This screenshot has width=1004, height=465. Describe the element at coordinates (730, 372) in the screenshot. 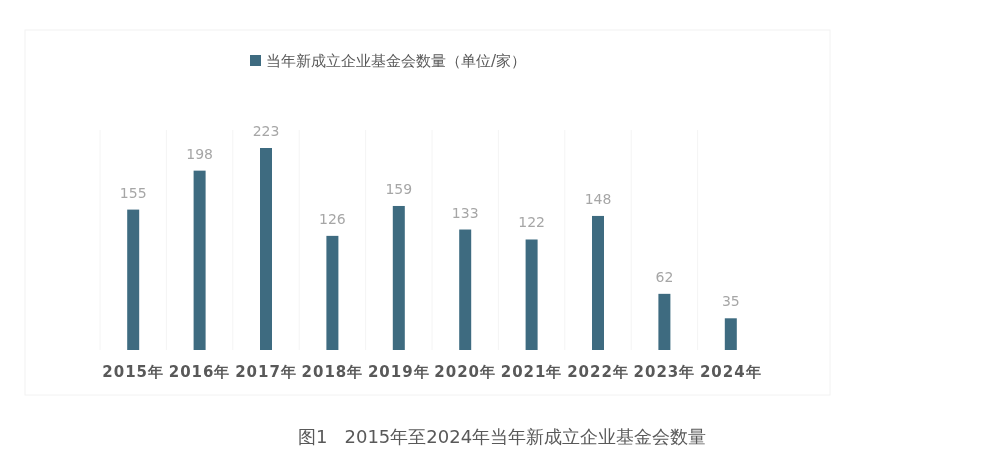

I see `x-tick-label: 2024年` at that location.